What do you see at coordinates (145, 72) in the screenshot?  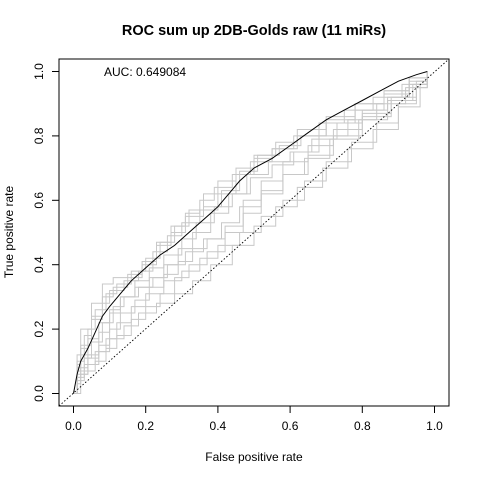 I see `auc-annotation: AUC: 0.649084` at bounding box center [145, 72].